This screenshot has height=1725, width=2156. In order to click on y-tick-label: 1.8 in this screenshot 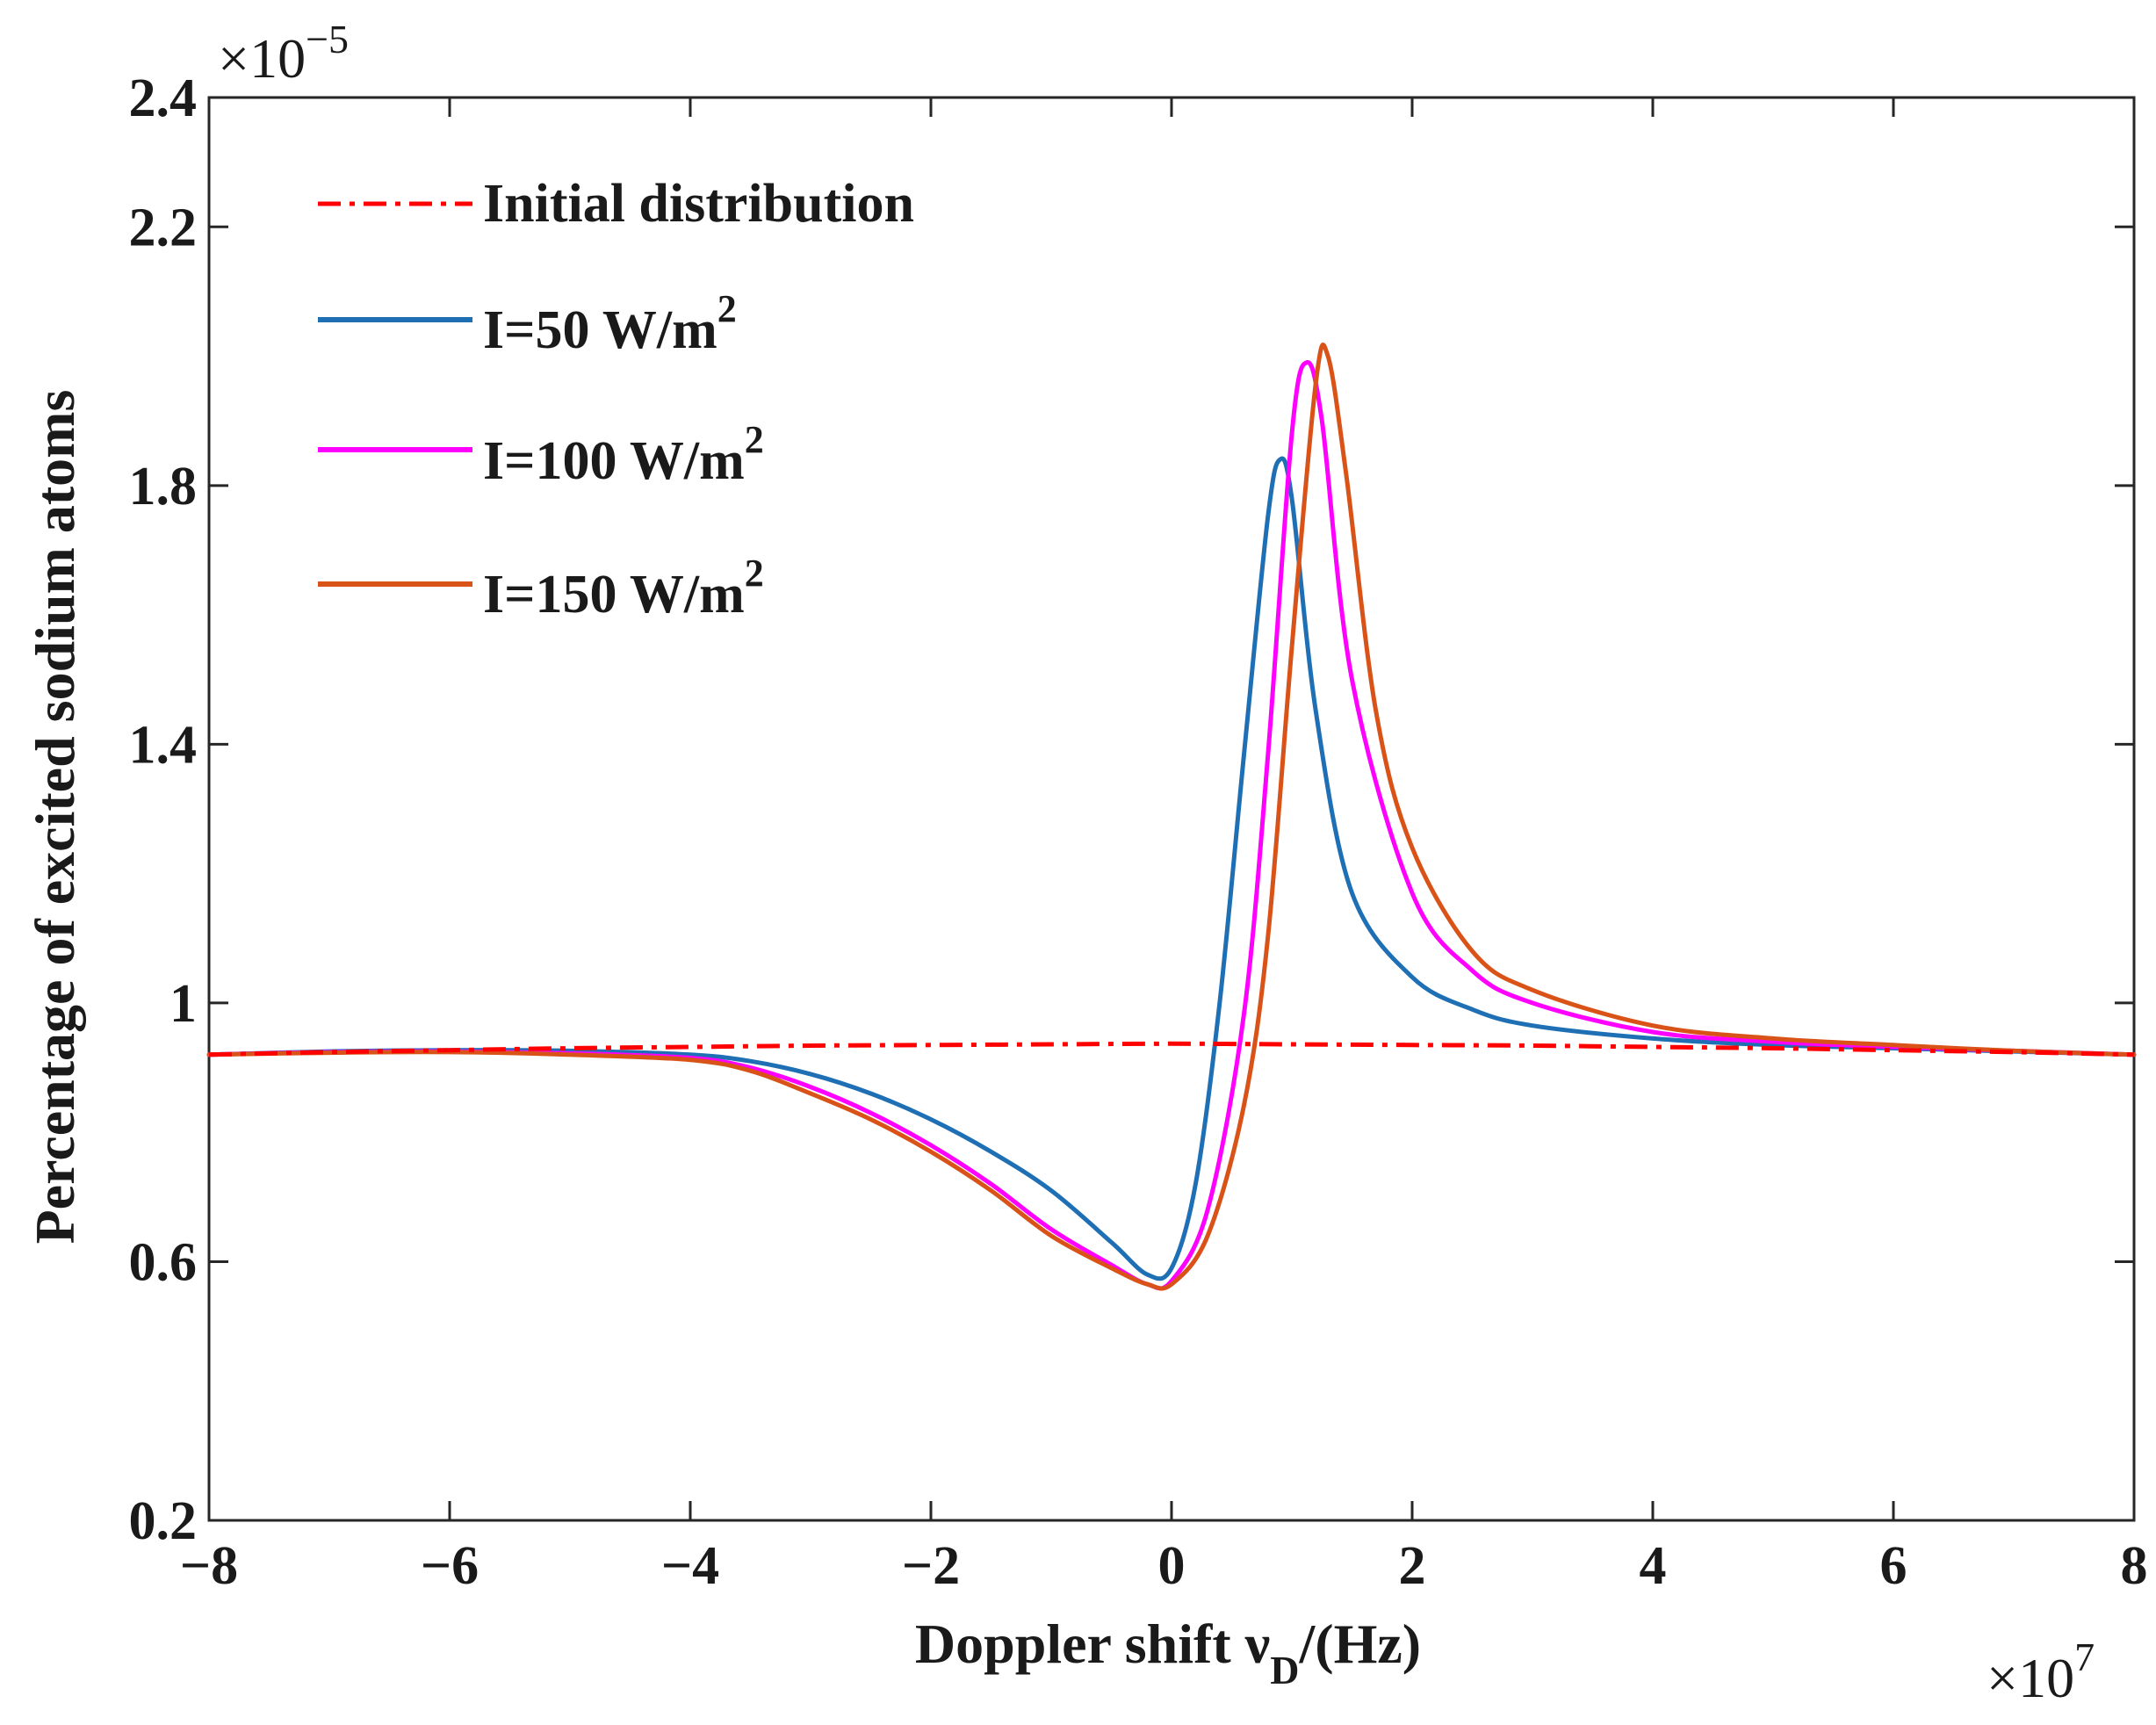, I will do `click(163, 486)`.